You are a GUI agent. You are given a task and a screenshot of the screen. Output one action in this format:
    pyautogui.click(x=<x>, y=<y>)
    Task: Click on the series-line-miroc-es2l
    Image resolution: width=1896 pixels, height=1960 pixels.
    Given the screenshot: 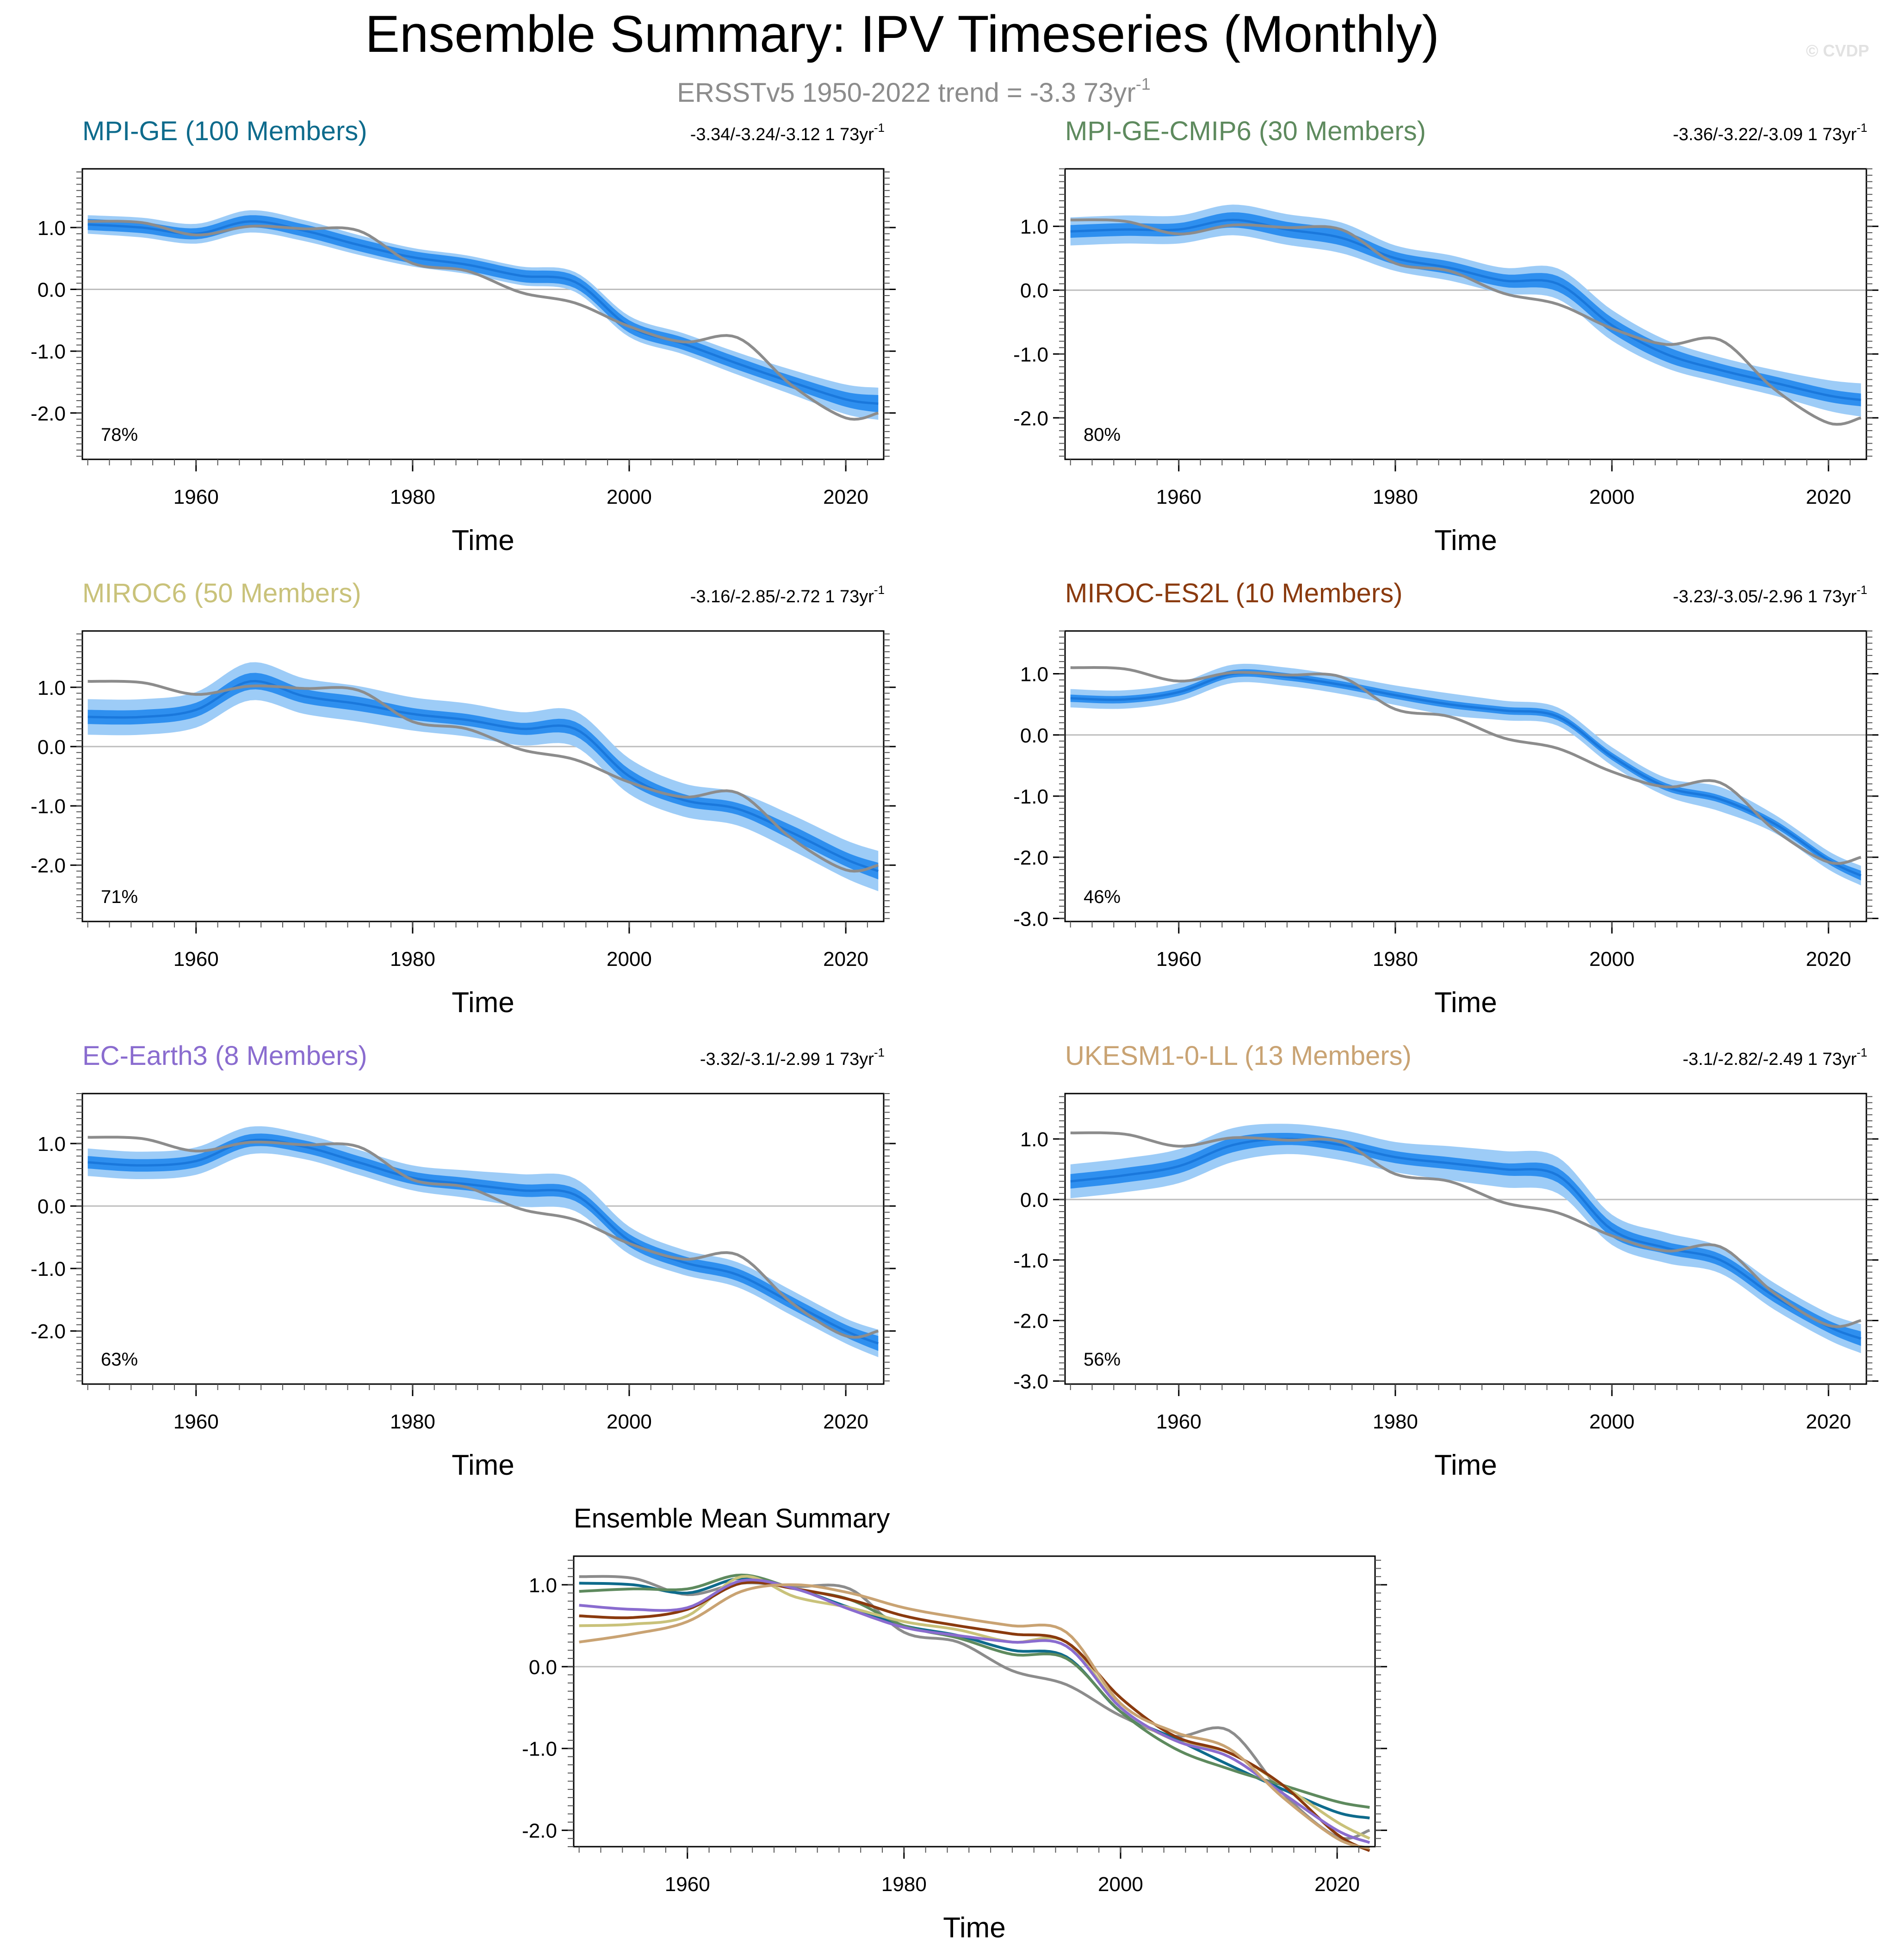 What is the action you would take?
    pyautogui.click(x=975, y=1716)
    